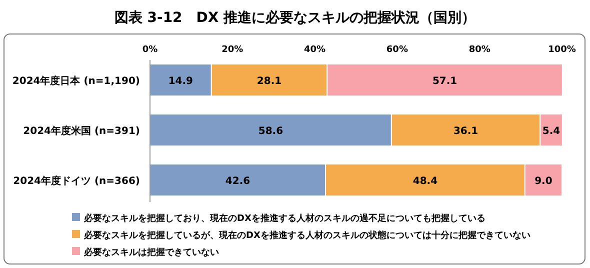 Image resolution: width=590 pixels, height=268 pixels. I want to click on x-tick-label: 0%, so click(150, 50).